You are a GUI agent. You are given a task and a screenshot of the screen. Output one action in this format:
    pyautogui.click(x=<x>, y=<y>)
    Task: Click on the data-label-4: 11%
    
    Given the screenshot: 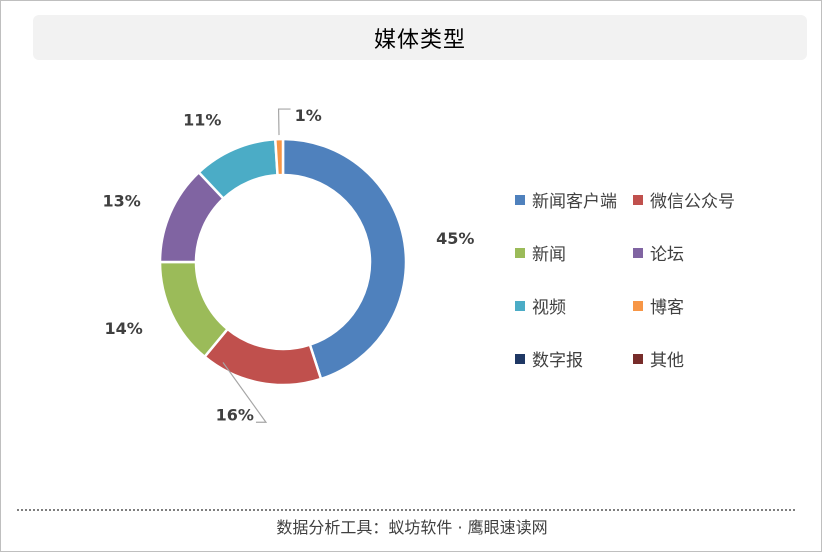 What is the action you would take?
    pyautogui.click(x=202, y=120)
    